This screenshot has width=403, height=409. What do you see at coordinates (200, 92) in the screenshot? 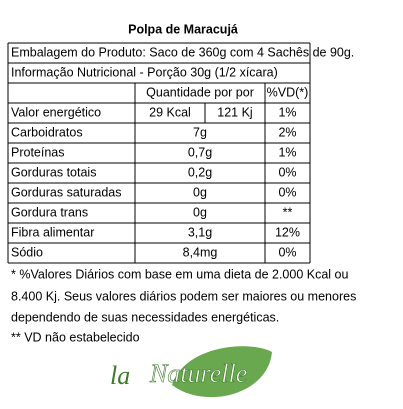
I see `header-cell: Quantidade por por` at bounding box center [200, 92].